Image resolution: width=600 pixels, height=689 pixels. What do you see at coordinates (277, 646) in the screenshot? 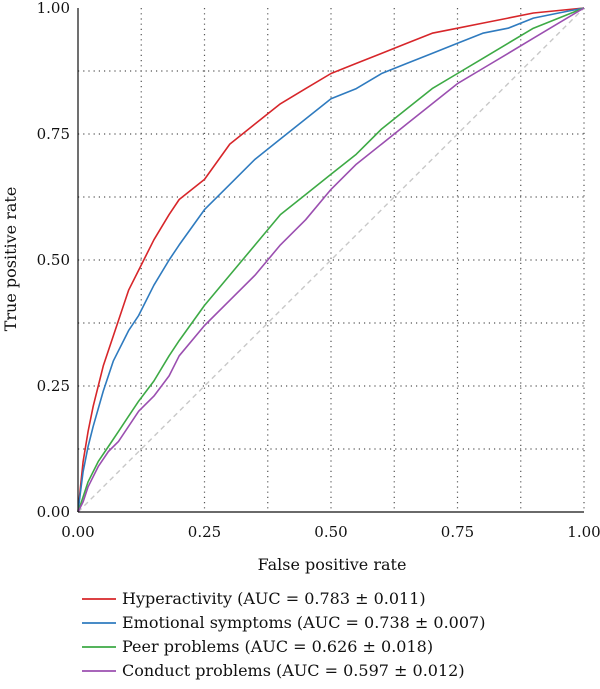
I see `legend-label: Peer problems (AUC = 0.626 ± 0.018)` at bounding box center [277, 646].